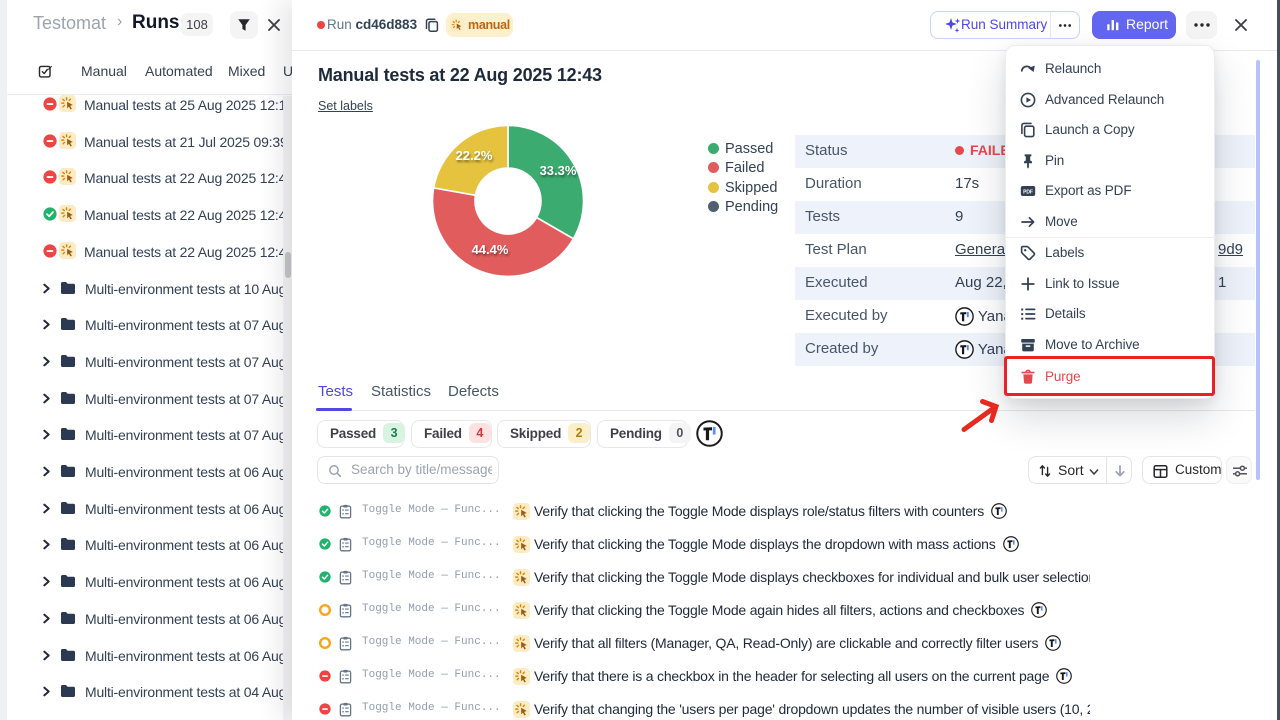  Describe the element at coordinates (558, 170) in the screenshot. I see `svg-text: 33.3%` at that location.